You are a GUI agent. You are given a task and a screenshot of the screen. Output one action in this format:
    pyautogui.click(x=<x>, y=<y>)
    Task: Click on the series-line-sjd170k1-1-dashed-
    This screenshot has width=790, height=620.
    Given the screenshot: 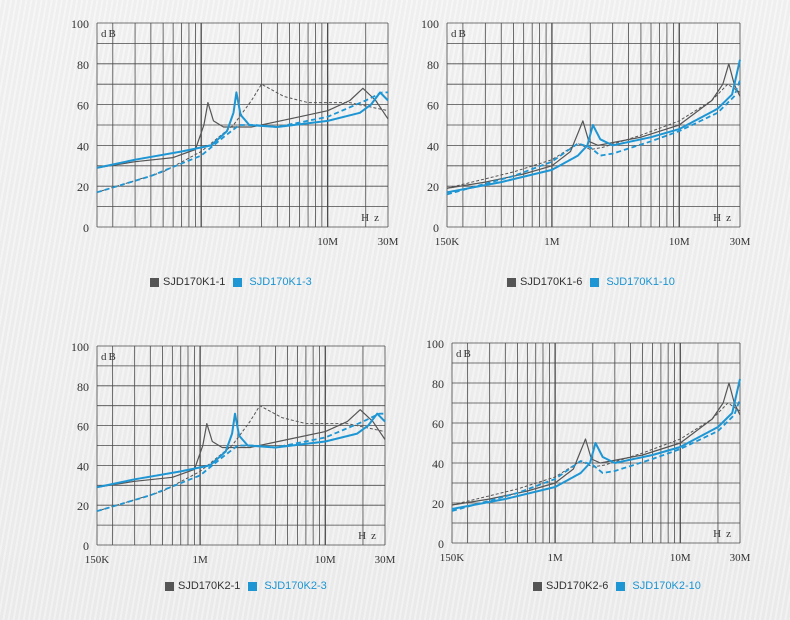 What is the action you would take?
    pyautogui.click(x=242, y=138)
    